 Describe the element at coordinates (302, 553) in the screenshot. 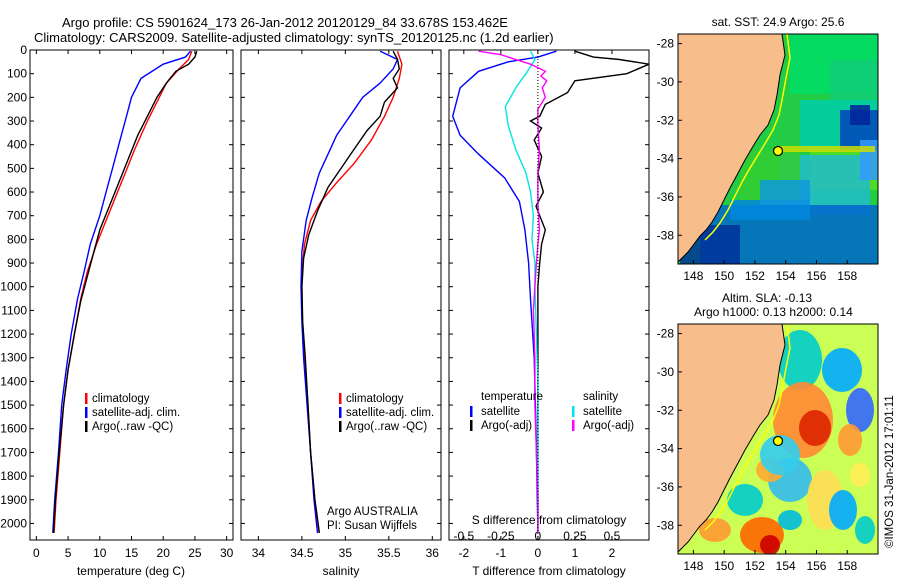

I see `x-tick-label: 34.5` at that location.